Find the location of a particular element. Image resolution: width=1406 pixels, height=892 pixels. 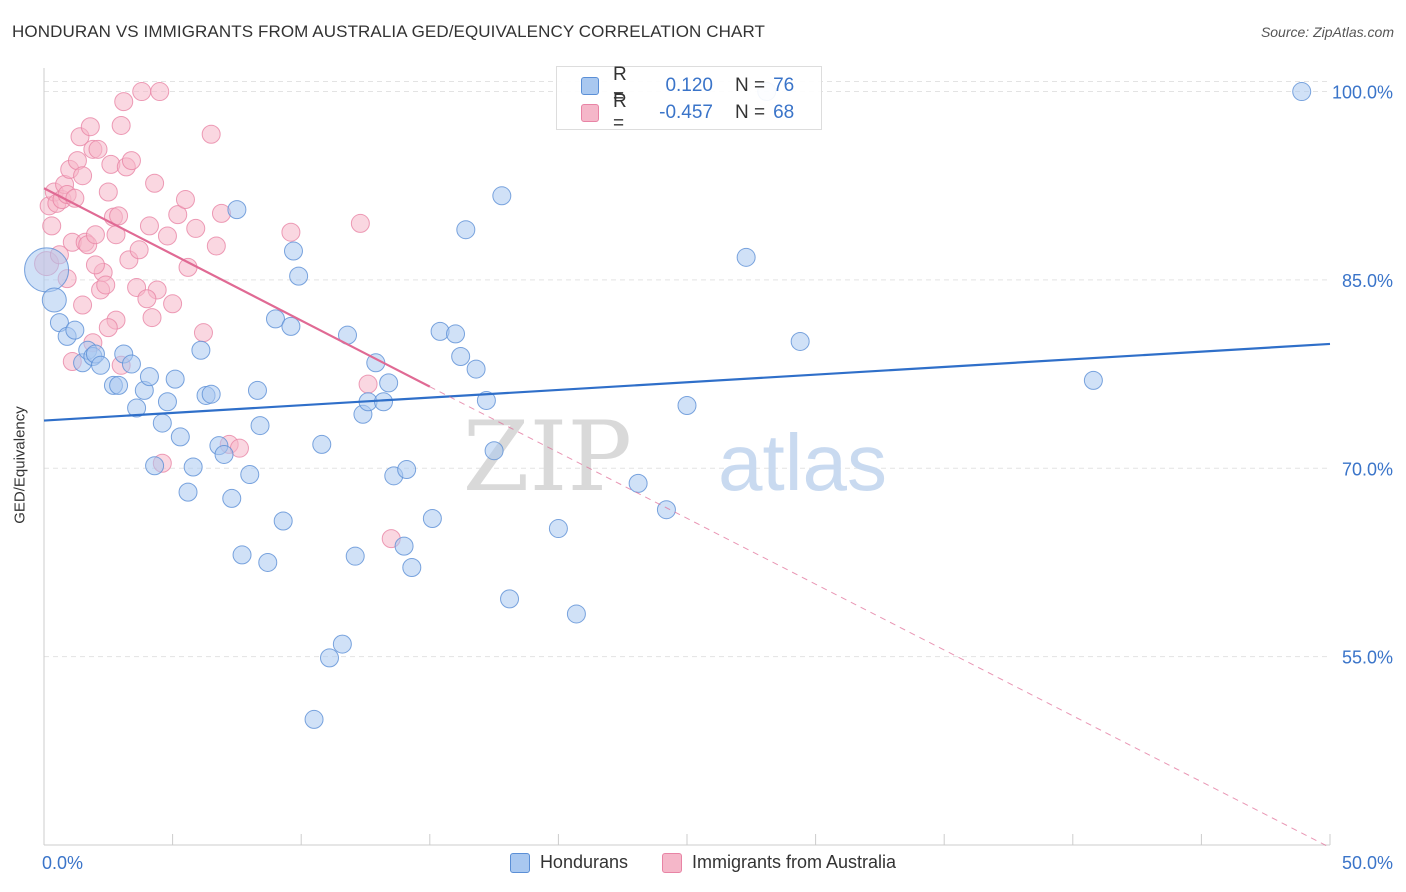

legend-r-label: R = is located at coordinates (620, 112).